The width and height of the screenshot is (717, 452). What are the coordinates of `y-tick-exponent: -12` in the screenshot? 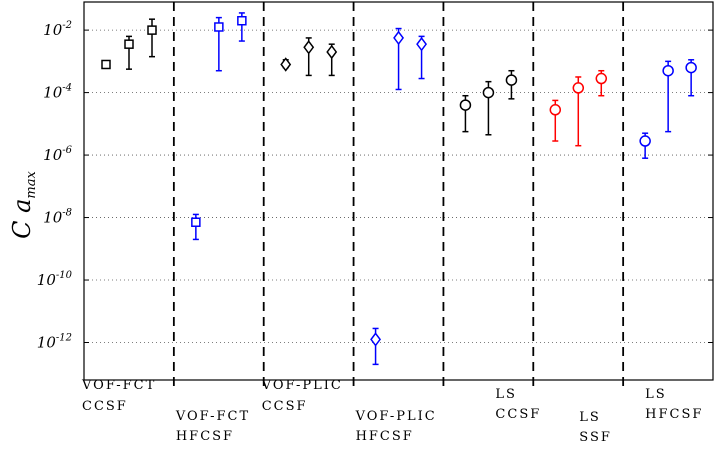 It's located at (64, 338).